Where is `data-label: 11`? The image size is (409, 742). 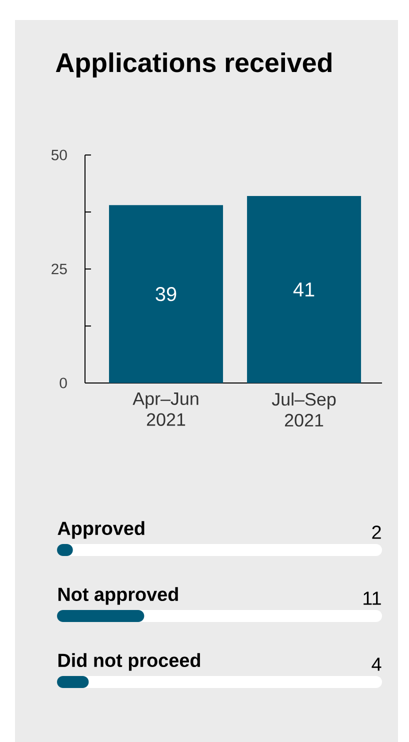 data-label: 11 is located at coordinates (372, 598).